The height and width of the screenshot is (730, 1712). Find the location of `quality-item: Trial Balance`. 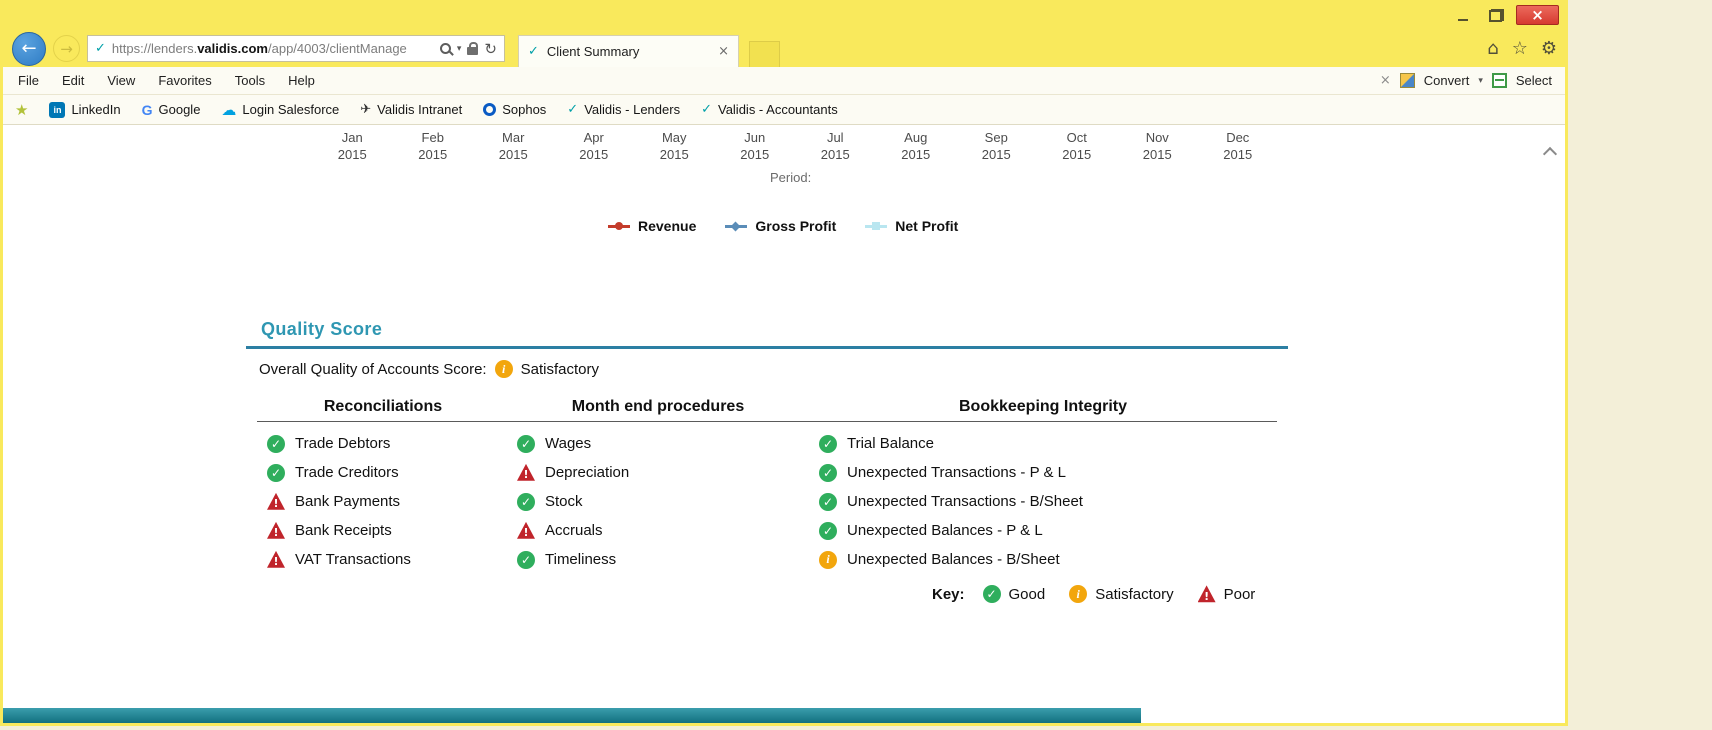

quality-item: Trial Balance is located at coordinates (1048, 443).